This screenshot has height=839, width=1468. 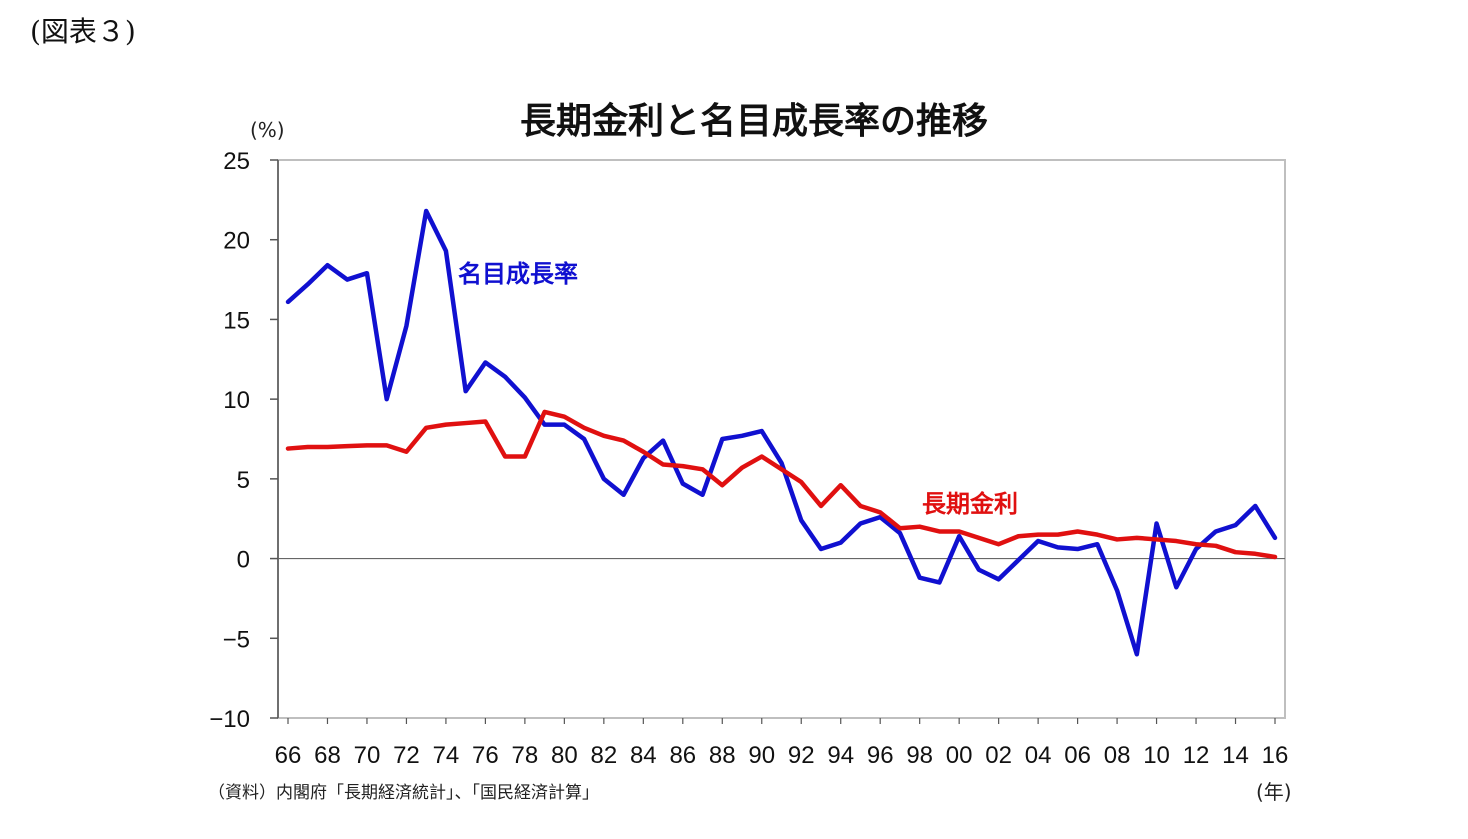 I want to click on x-tick-label: 02, so click(x=998, y=755).